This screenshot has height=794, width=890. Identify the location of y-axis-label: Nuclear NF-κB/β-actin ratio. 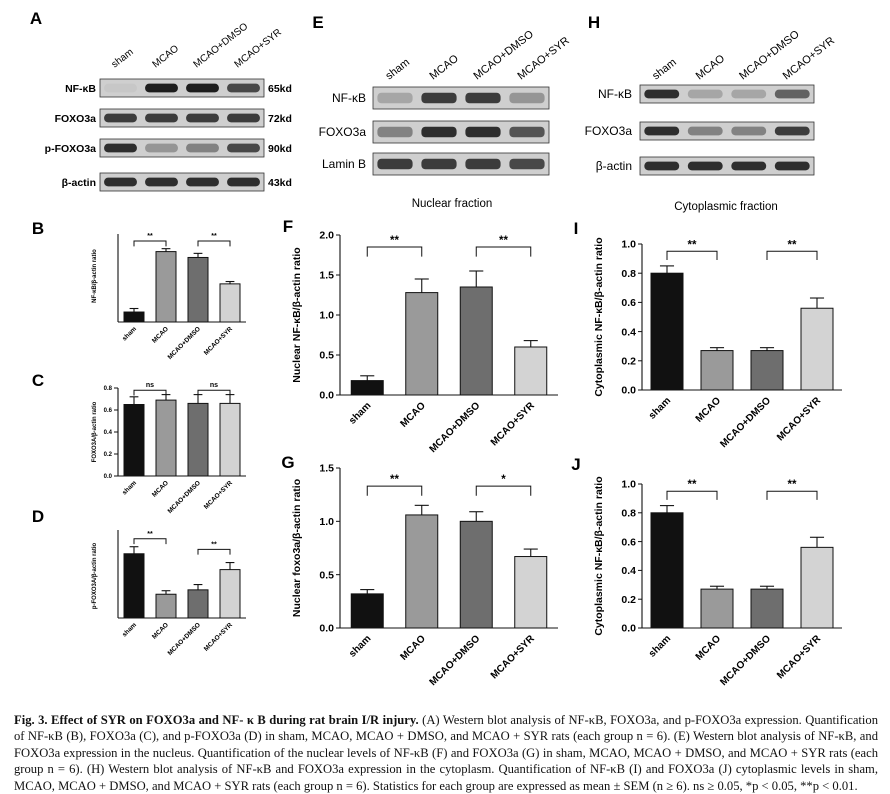
(297, 314).